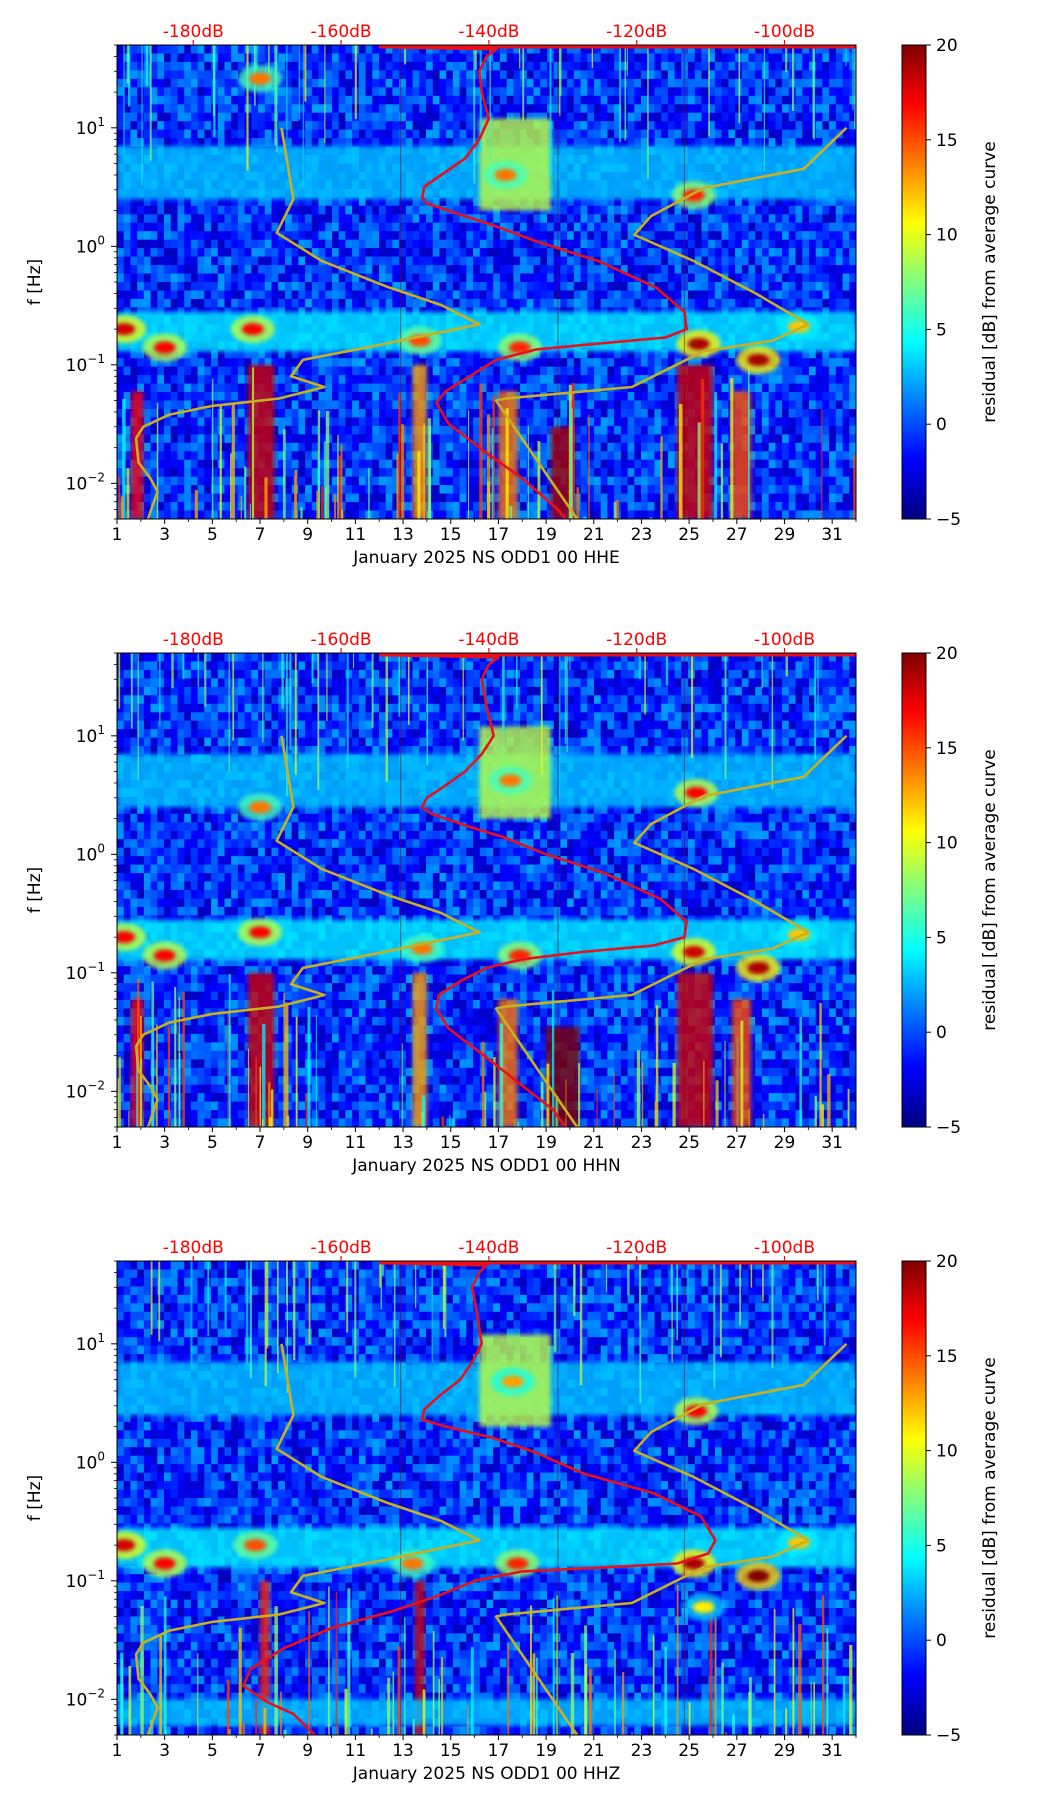  Describe the element at coordinates (164, 1143) in the screenshot. I see `x-tick-label: 3` at that location.